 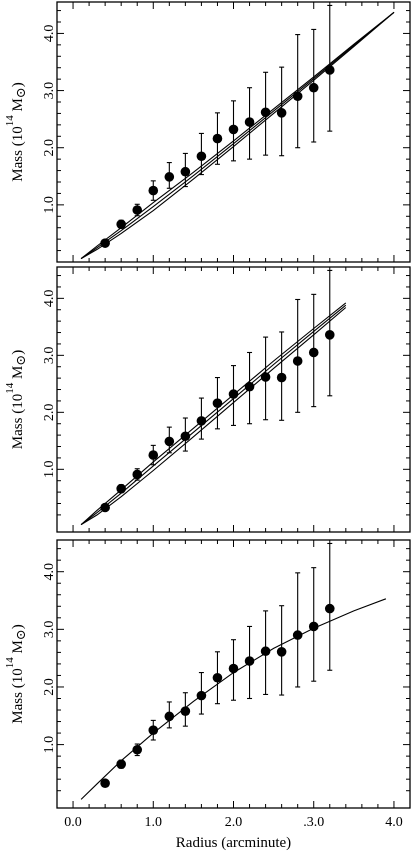 What do you see at coordinates (394, 822) in the screenshot?
I see `x-tick-label: 4.0` at bounding box center [394, 822].